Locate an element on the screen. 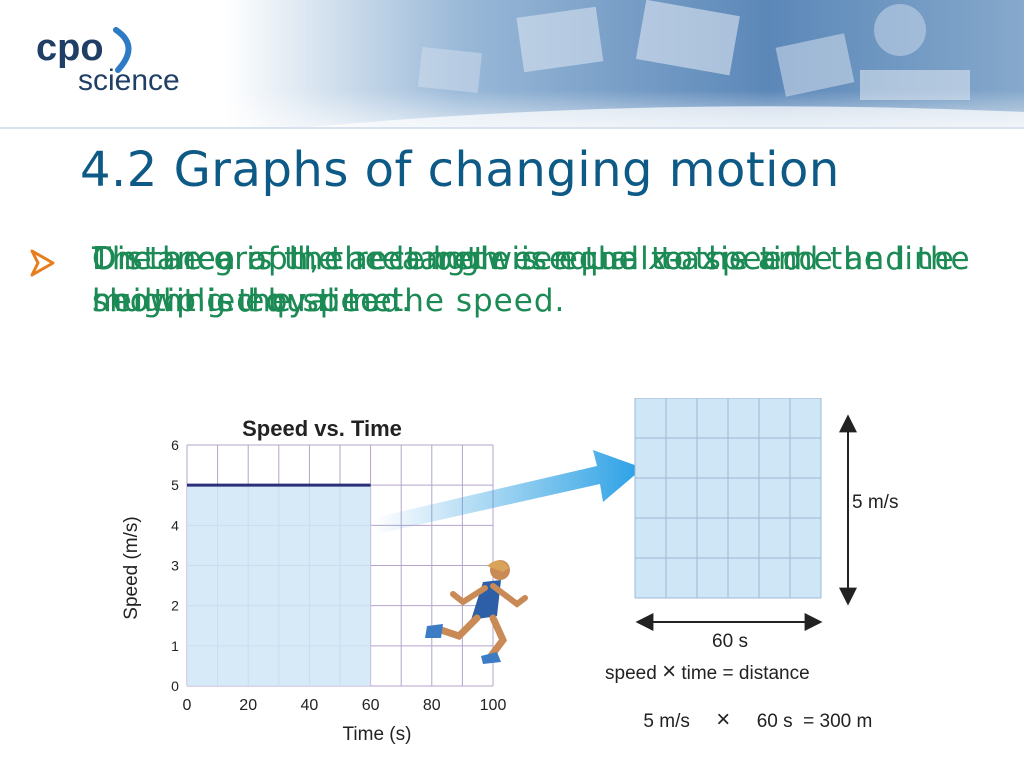 The width and height of the screenshot is (1024, 768). slide-title: 4.2 Graphs of changing motion is located at coordinates (460, 170).